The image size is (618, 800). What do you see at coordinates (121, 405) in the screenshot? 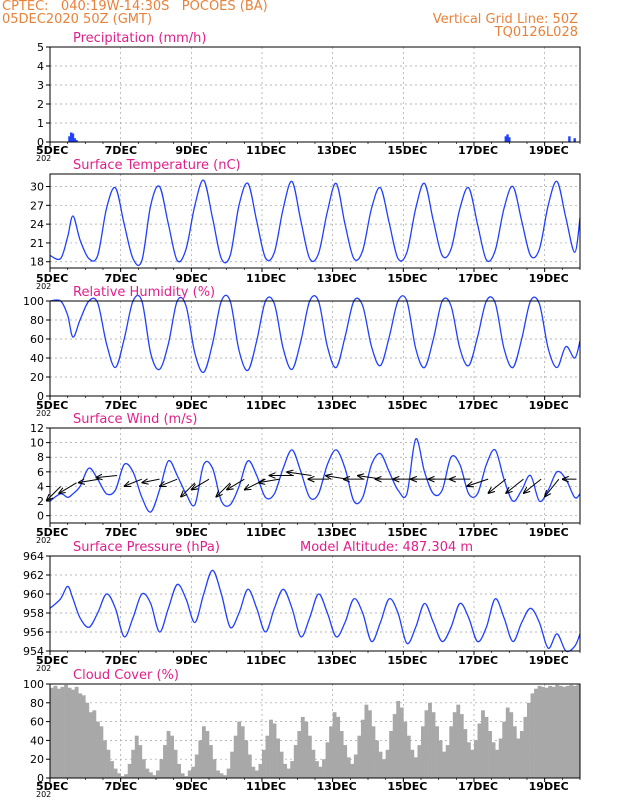
I see `rh-xtick-label: 7DEC` at bounding box center [121, 405].